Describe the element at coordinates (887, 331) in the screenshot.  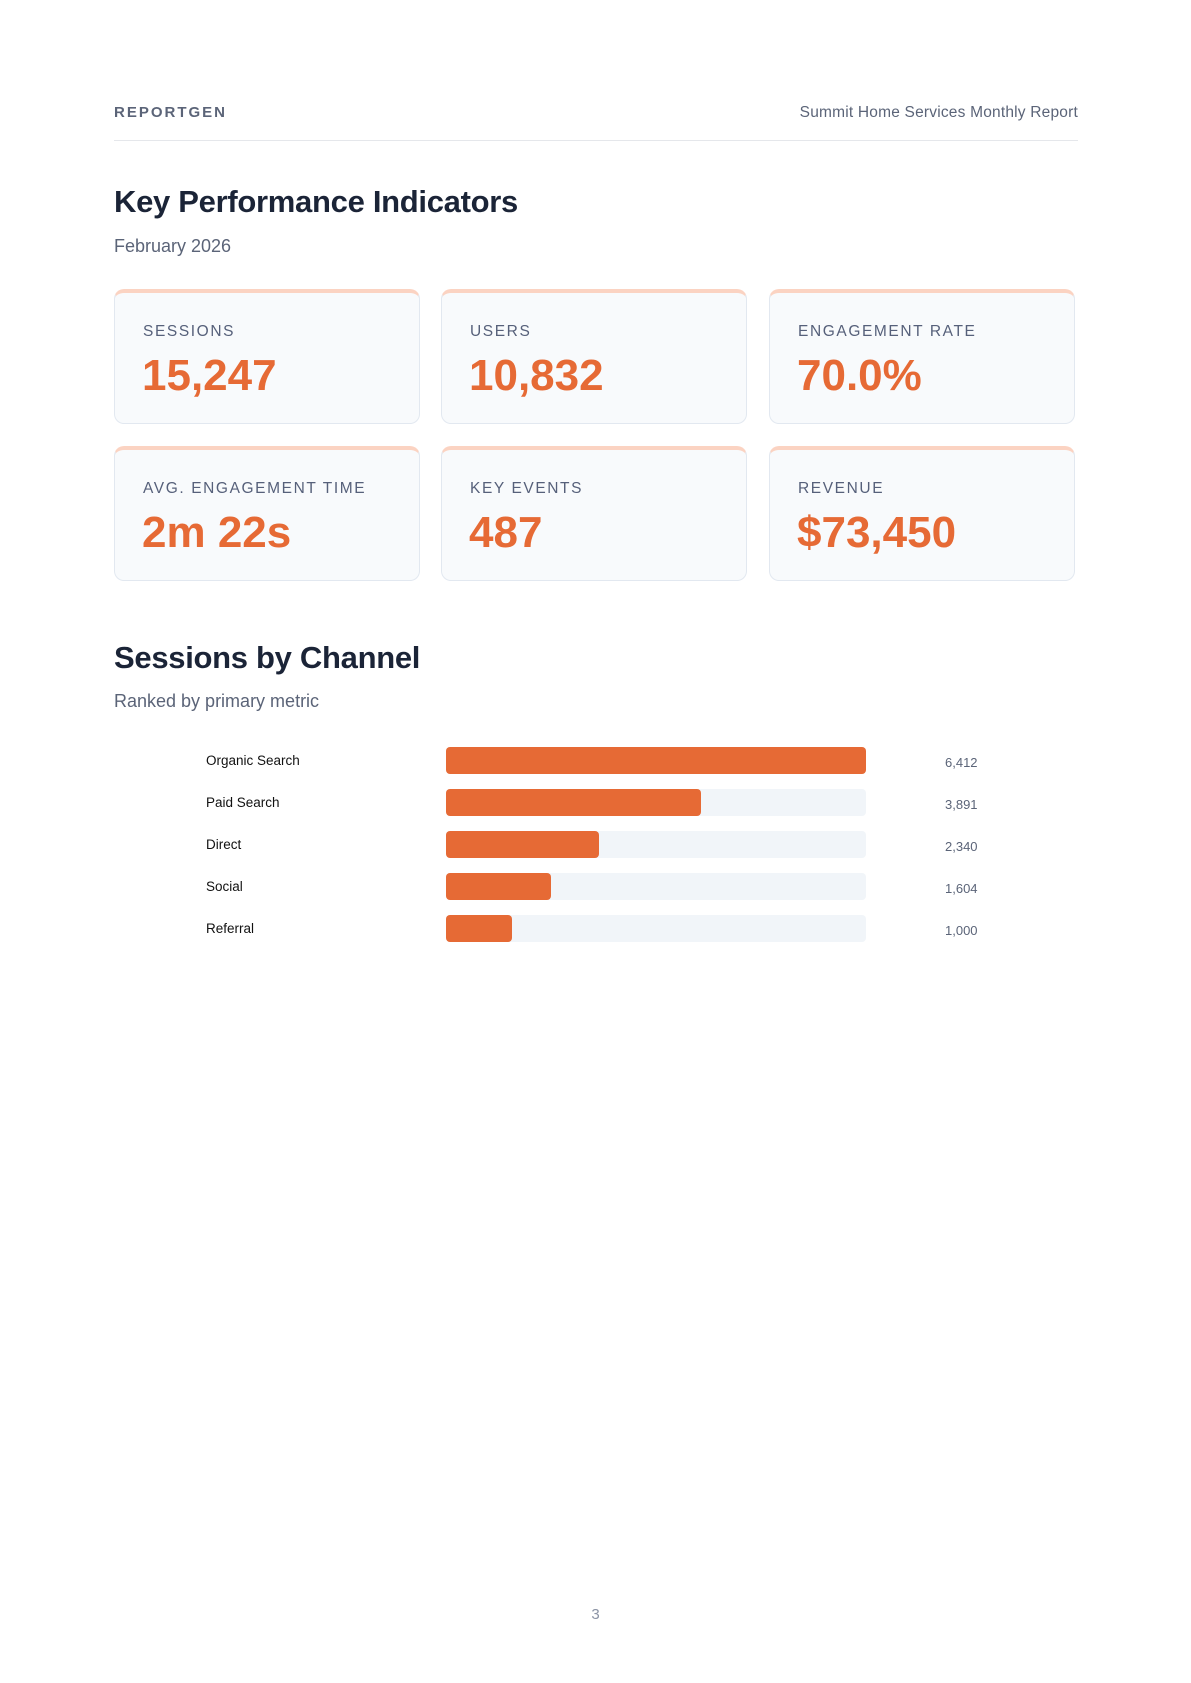
I see `kpi-label: ENGAGEMENT RATE` at that location.